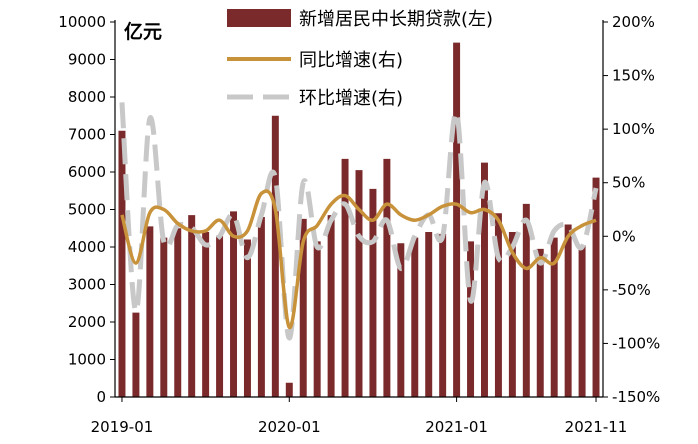 The height and width of the screenshot is (444, 698). Describe the element at coordinates (351, 98) in the screenshot. I see `legend-label-mom: 环比增速(右)` at that location.